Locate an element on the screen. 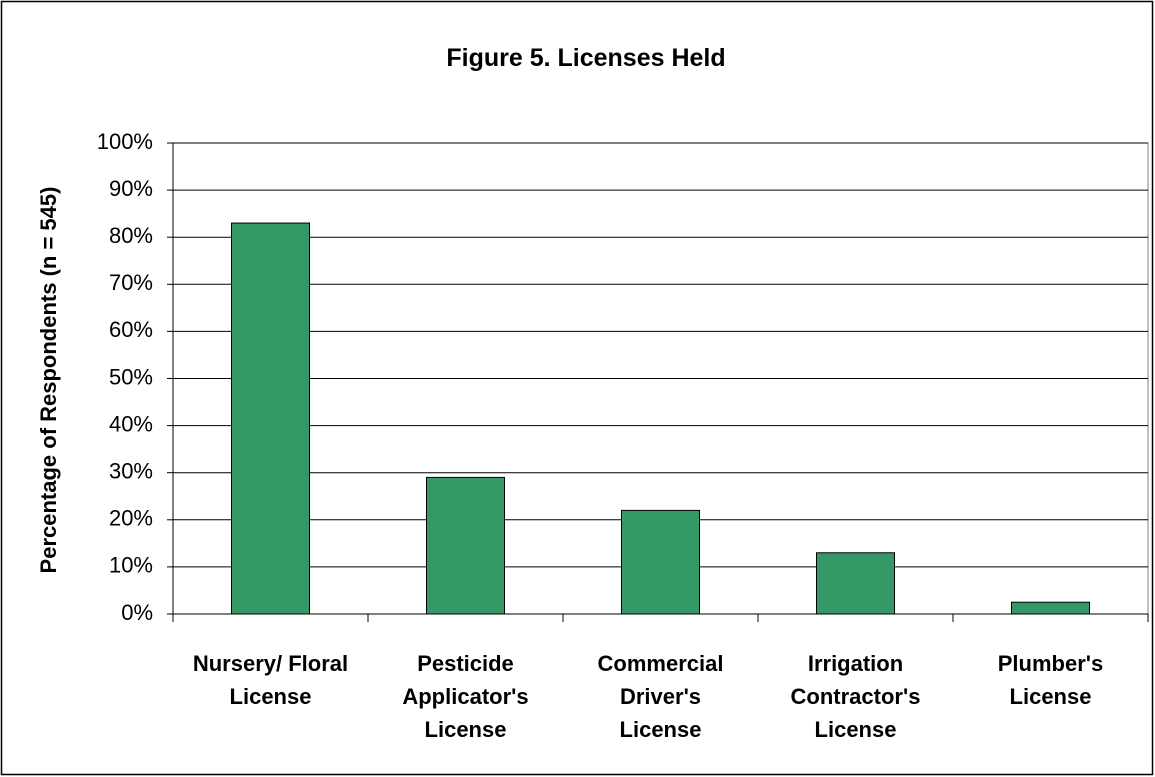 Image resolution: width=1155 pixels, height=777 pixels. y-tick-label: 20% is located at coordinates (131, 518).